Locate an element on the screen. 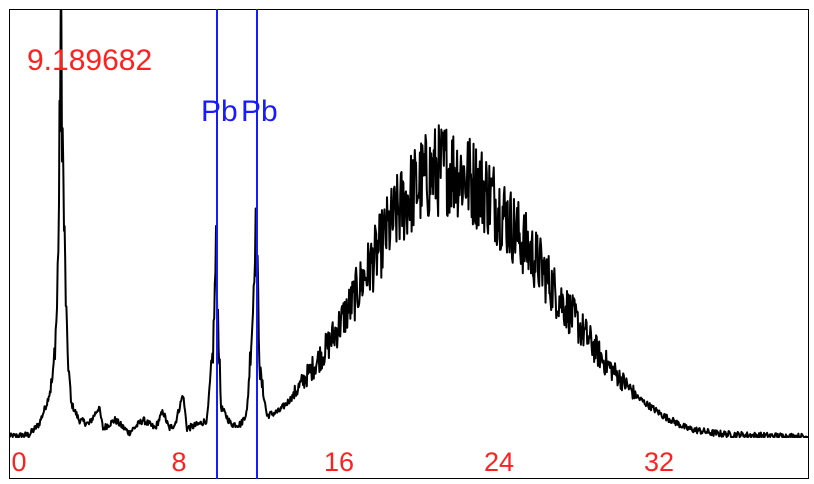  marker-label-0: Pb is located at coordinates (219, 111).